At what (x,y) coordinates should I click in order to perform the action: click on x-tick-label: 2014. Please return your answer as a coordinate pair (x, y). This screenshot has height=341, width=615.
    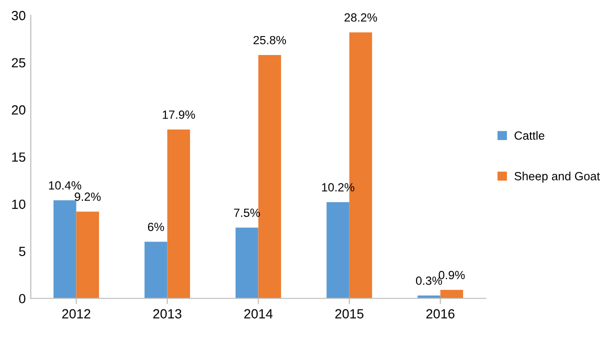
    Looking at the image, I should click on (258, 313).